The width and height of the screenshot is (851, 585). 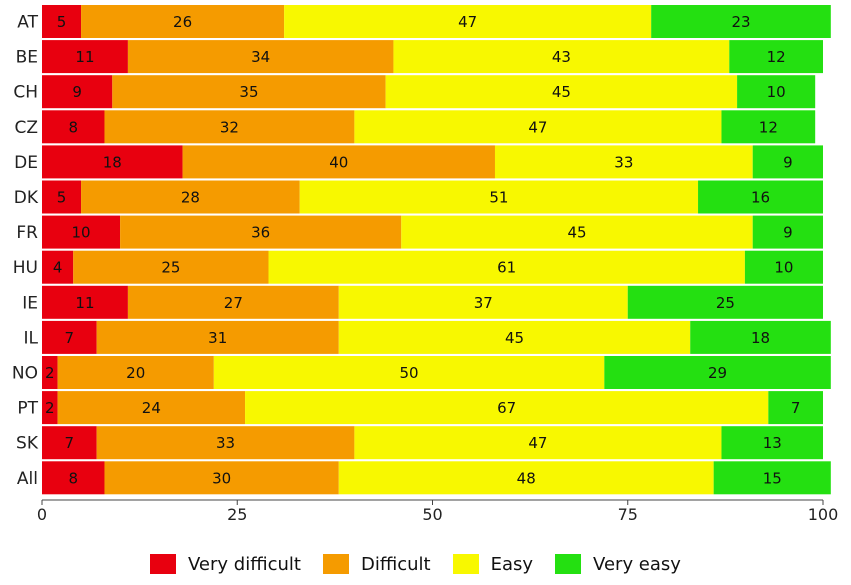 I want to click on bar-ch-easy, so click(x=561, y=92).